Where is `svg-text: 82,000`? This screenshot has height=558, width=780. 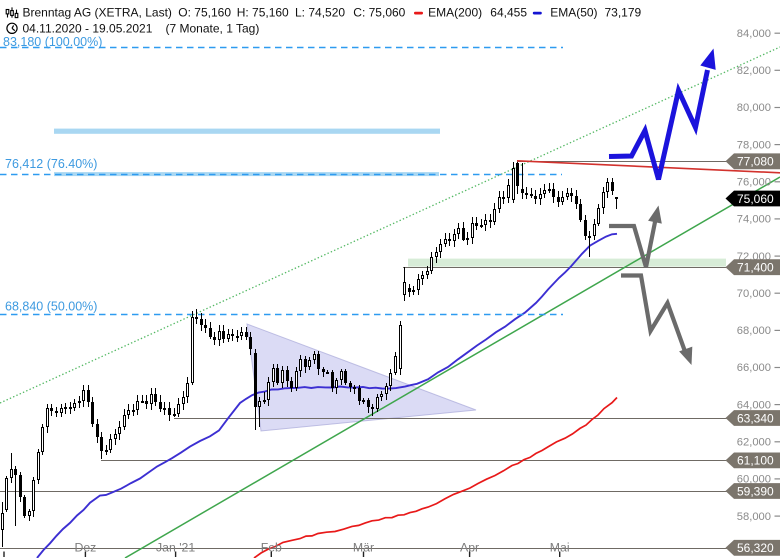
svg-text: 82,000 is located at coordinates (754, 71).